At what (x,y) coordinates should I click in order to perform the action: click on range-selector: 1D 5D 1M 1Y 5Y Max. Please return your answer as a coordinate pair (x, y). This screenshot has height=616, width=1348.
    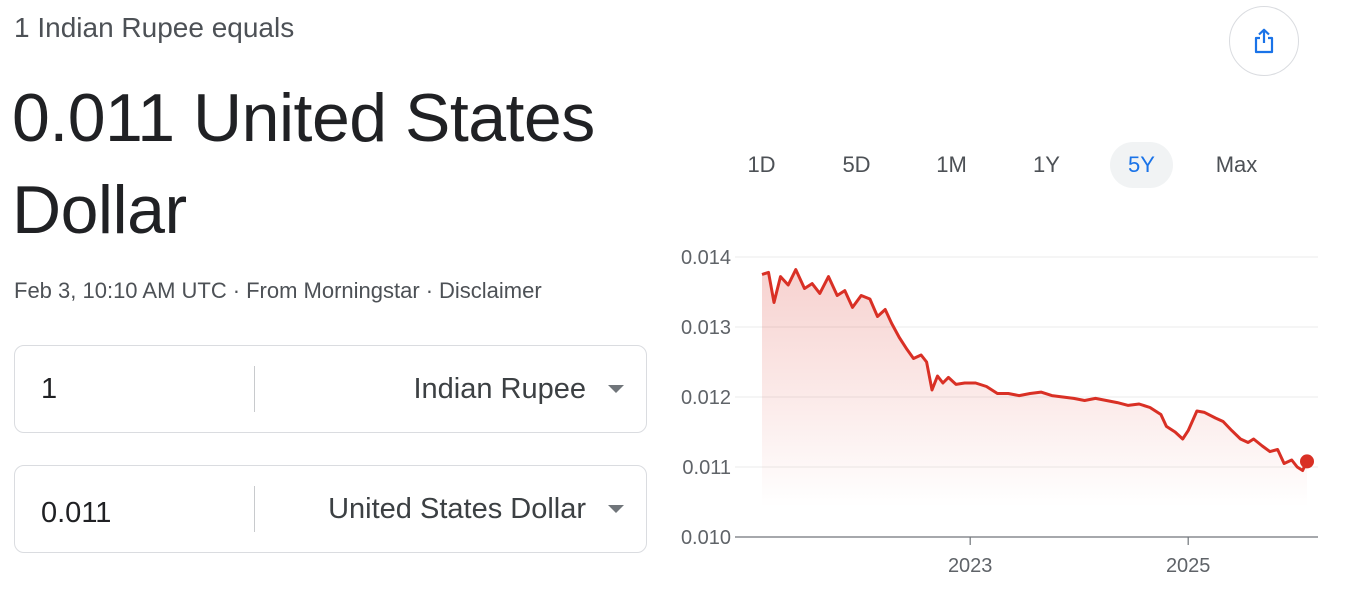
    Looking at the image, I should click on (999, 165).